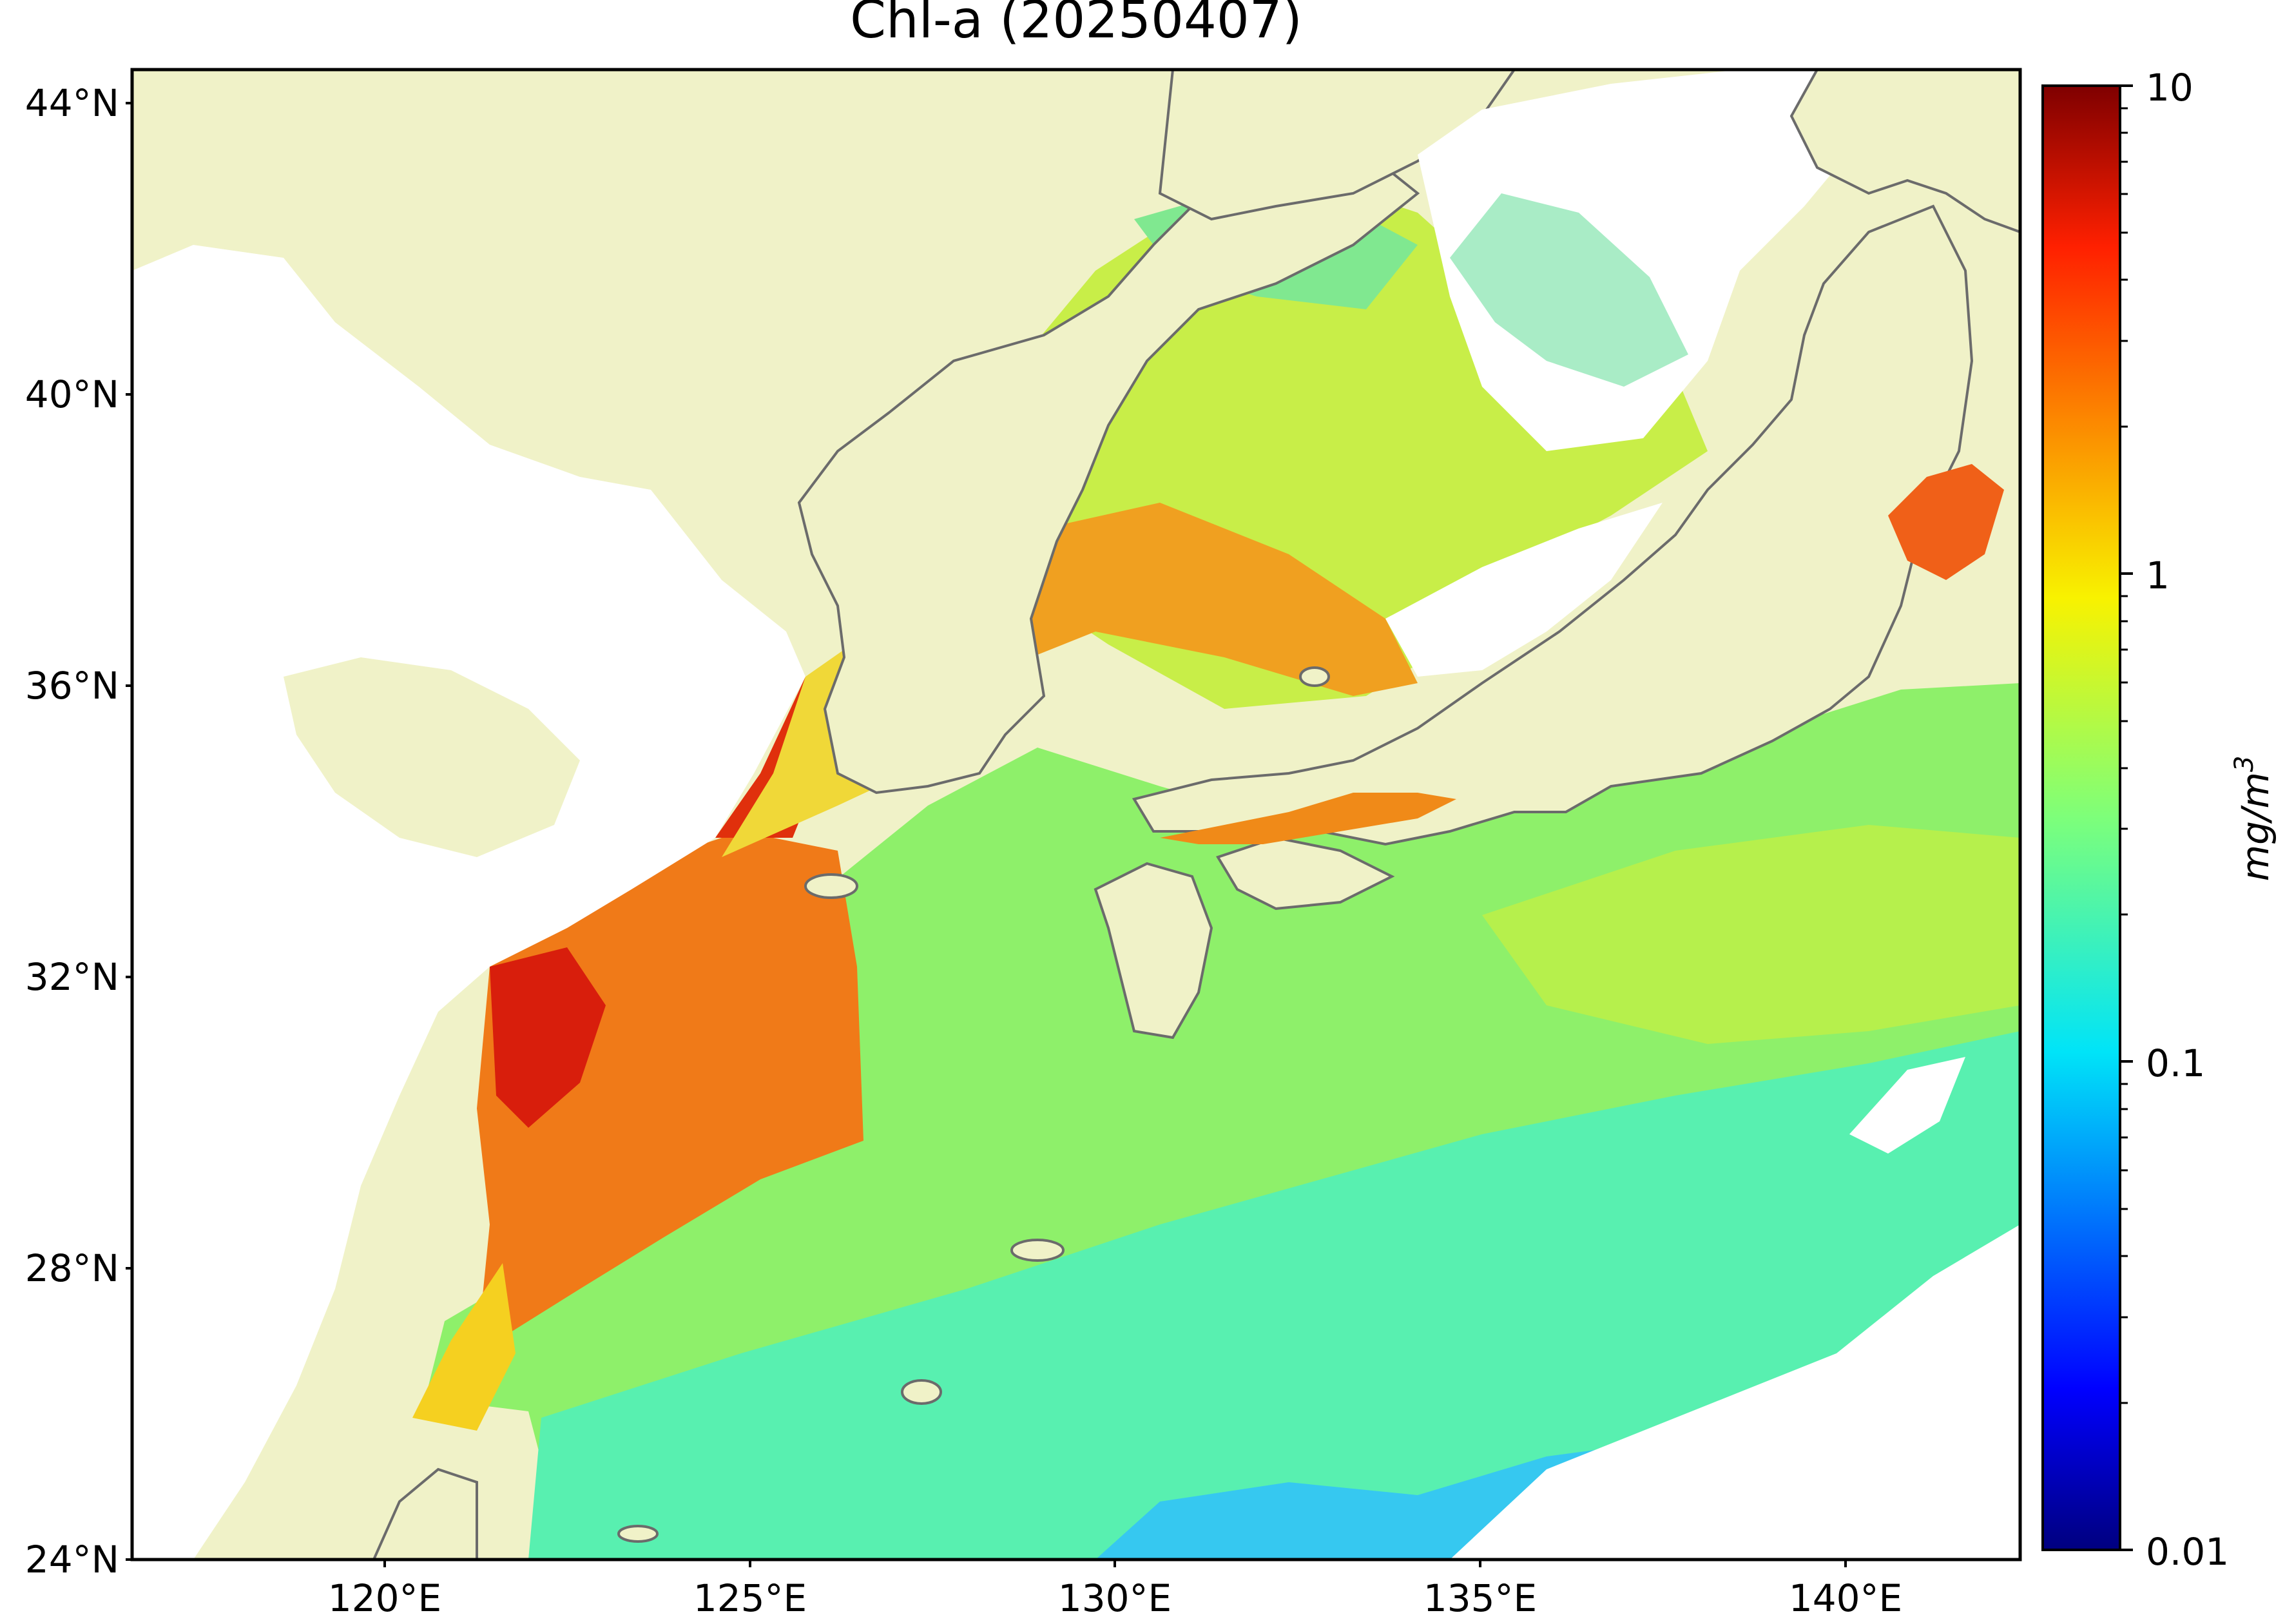 The width and height of the screenshot is (2285, 1624). I want to click on kyushu-island, so click(1153, 951).